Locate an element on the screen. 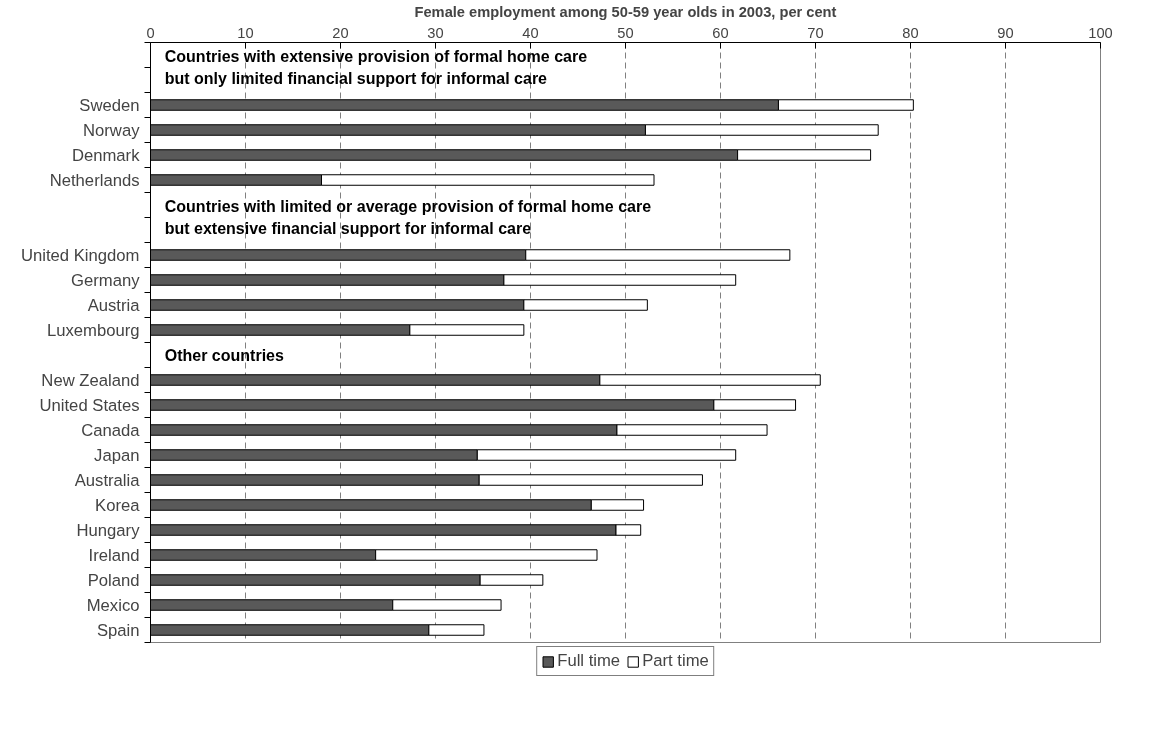  y-tick-label: Spain is located at coordinates (118, 630).